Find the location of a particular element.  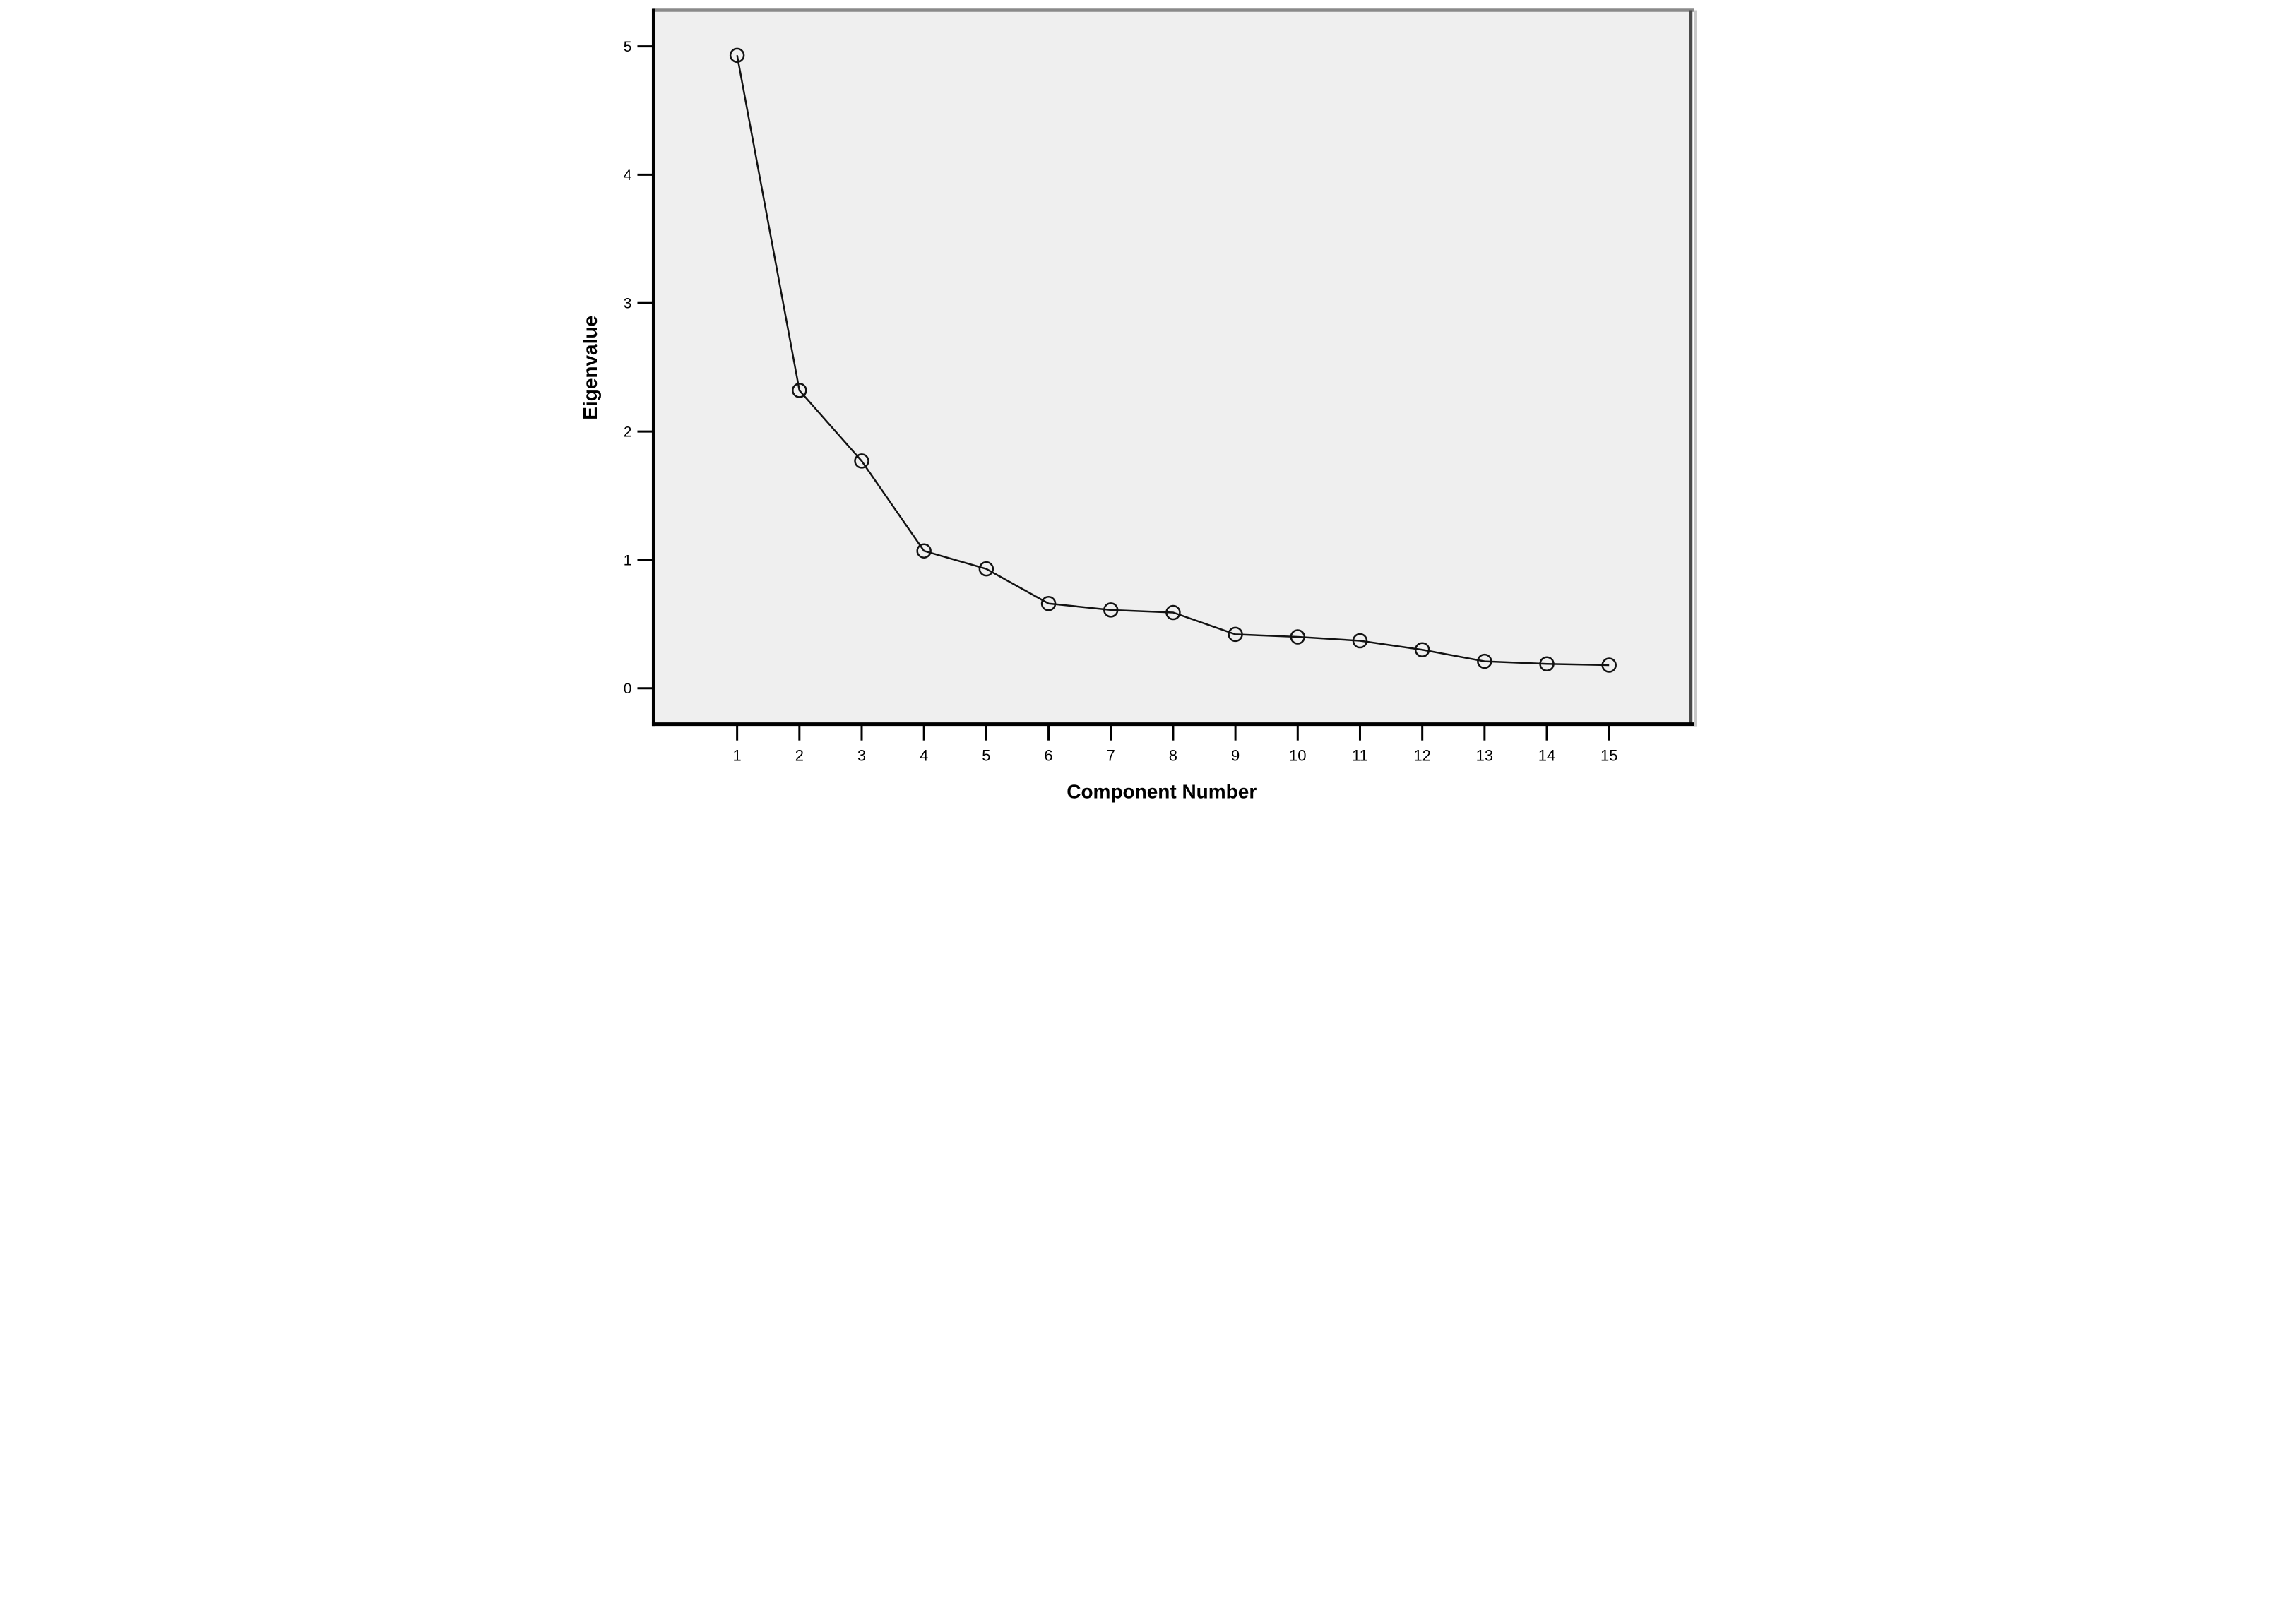

x-tick-label: 9 is located at coordinates (1235, 756).